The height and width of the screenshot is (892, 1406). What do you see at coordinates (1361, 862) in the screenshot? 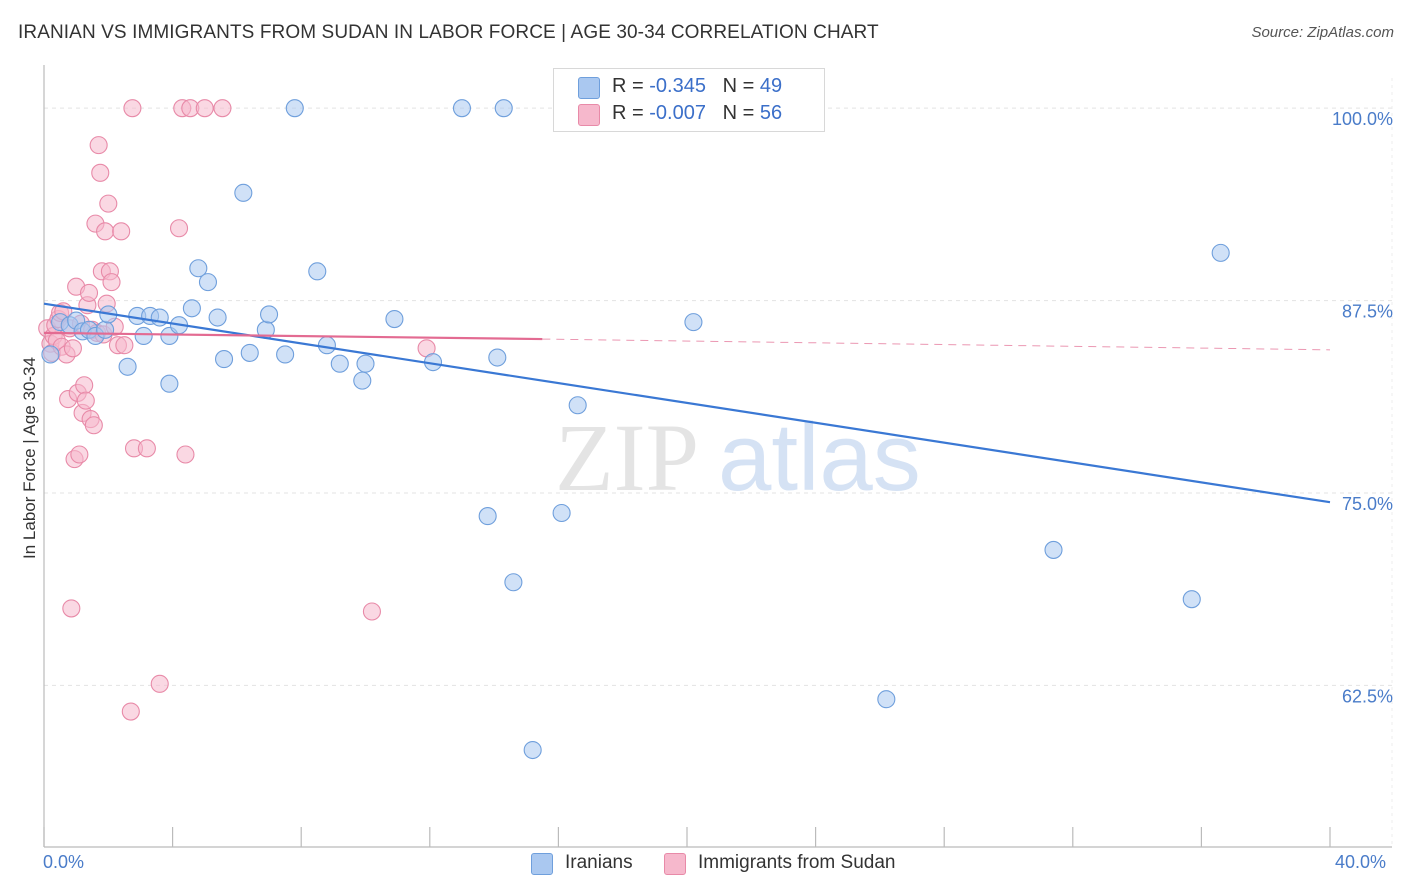
I see `x-tick-label-max: 40.0%` at bounding box center [1361, 862].